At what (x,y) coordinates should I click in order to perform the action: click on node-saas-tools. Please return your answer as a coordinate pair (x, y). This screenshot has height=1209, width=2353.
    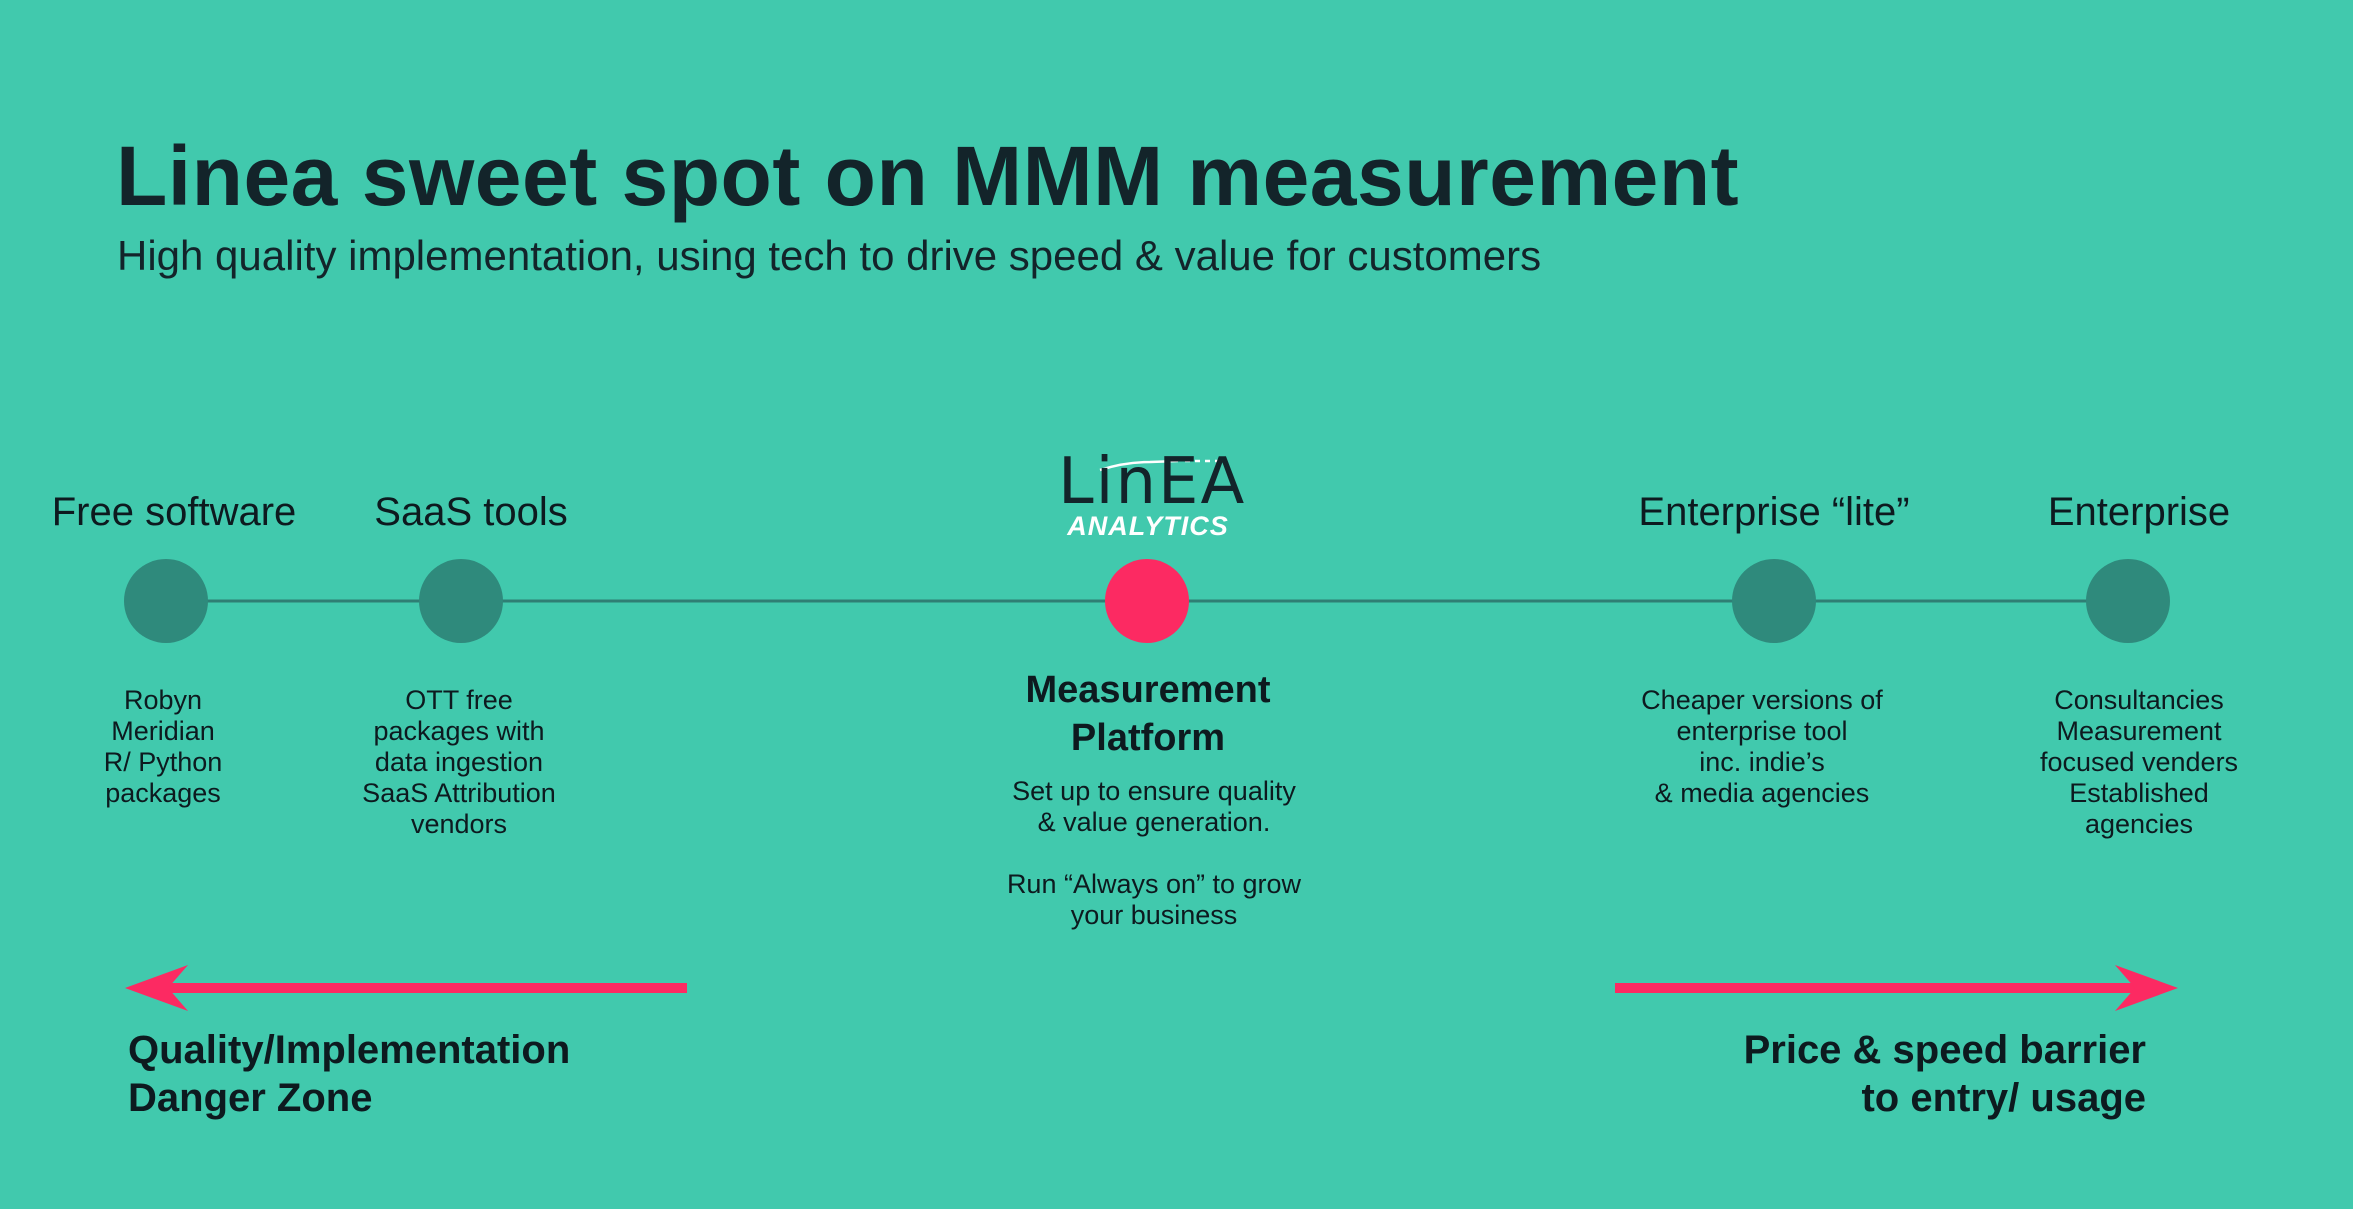
    Looking at the image, I should click on (461, 601).